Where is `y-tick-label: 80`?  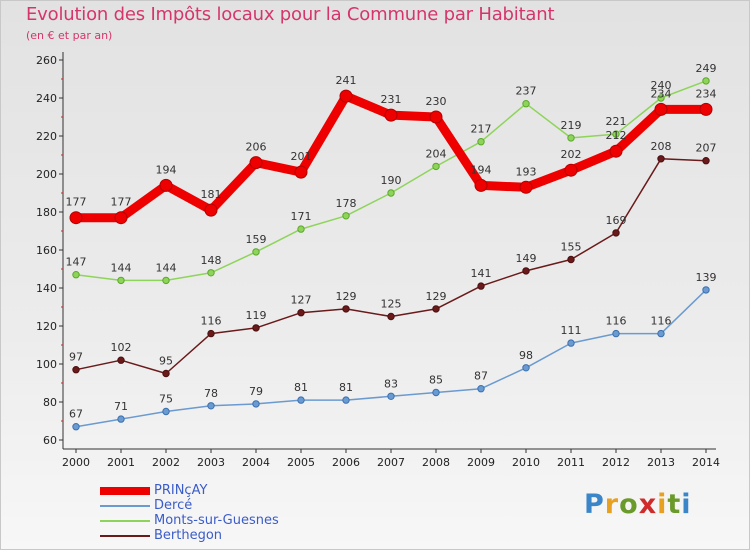
y-tick-label: 80 is located at coordinates (50, 402).